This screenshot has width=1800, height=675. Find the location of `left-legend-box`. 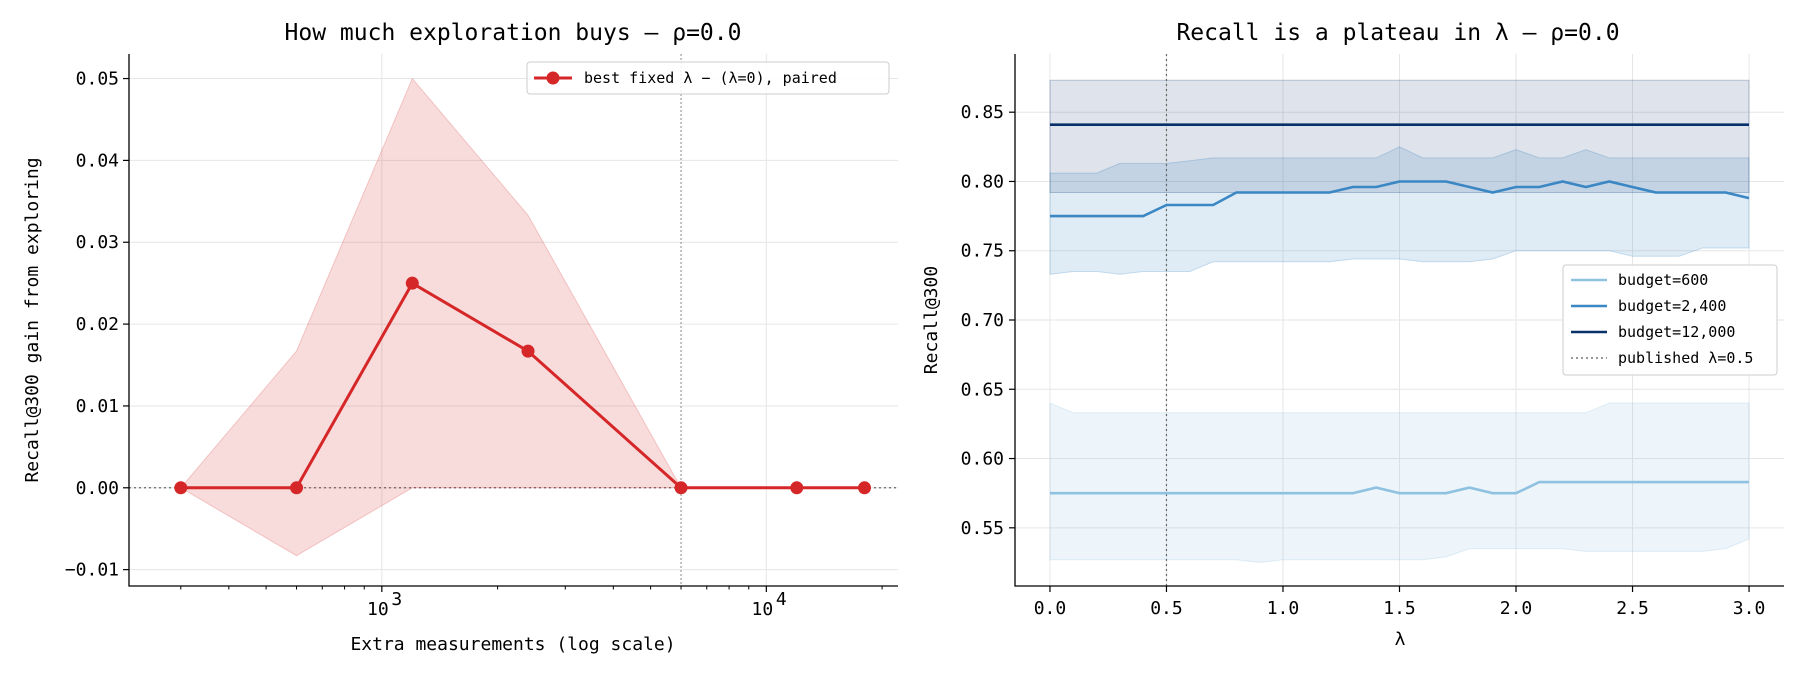

left-legend-box is located at coordinates (708, 78).